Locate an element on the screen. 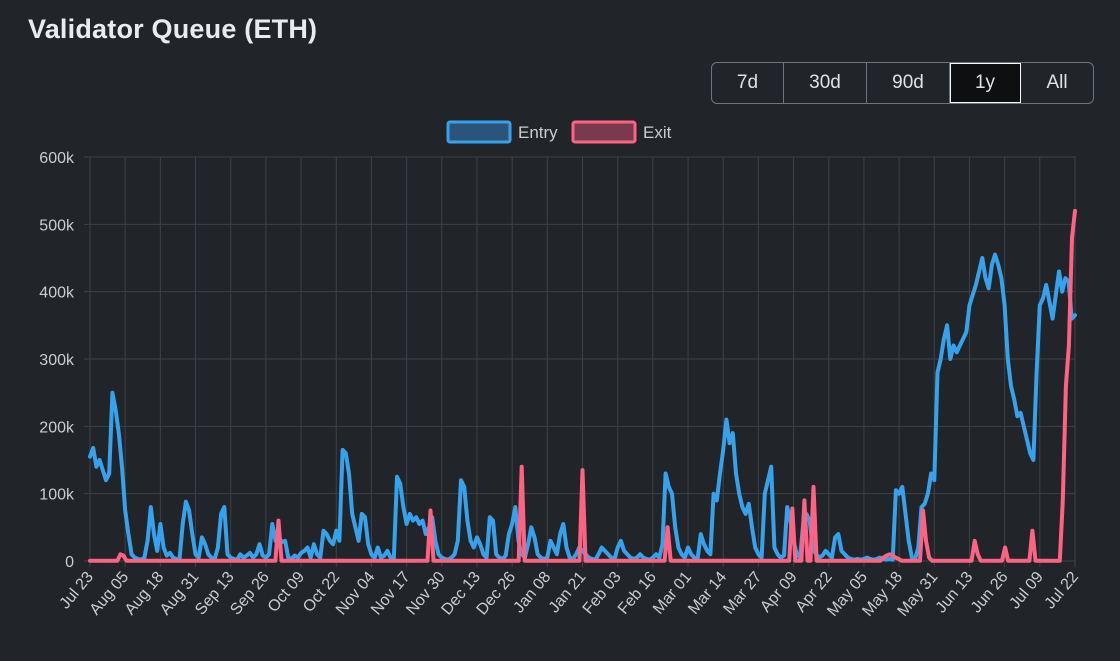  y-tick-label: 100k is located at coordinates (57, 495).